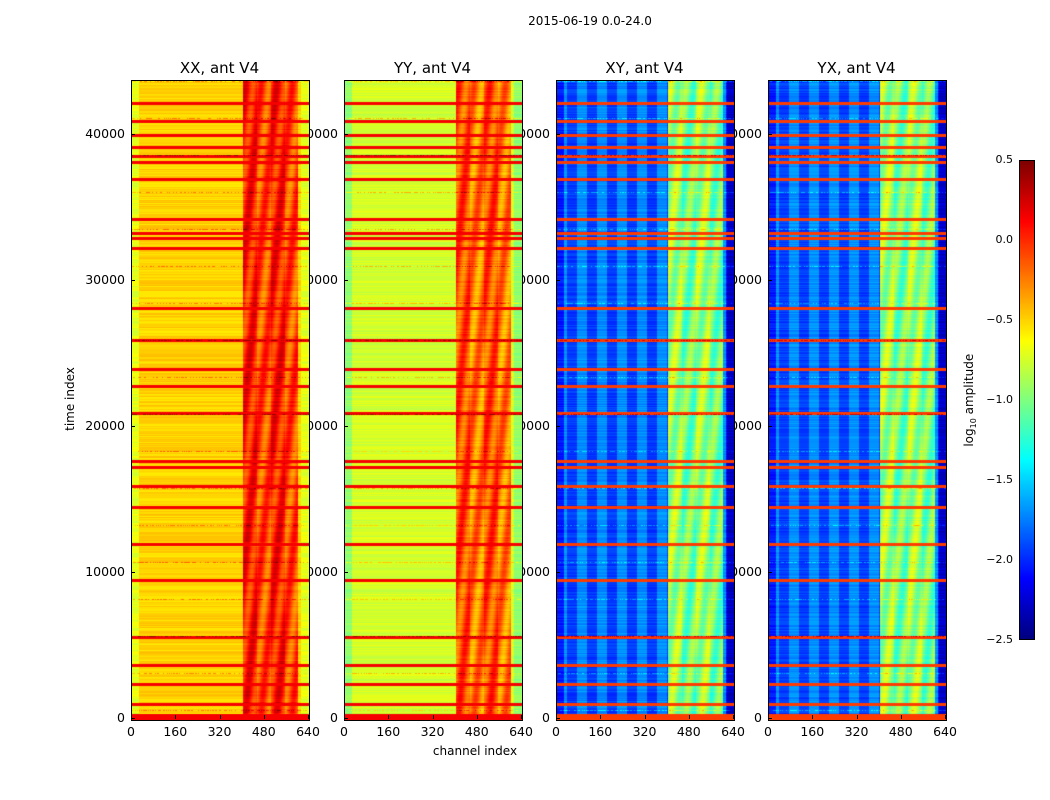  Describe the element at coordinates (1004, 239) in the screenshot. I see `colorbar-tick-label: 0.0` at that location.